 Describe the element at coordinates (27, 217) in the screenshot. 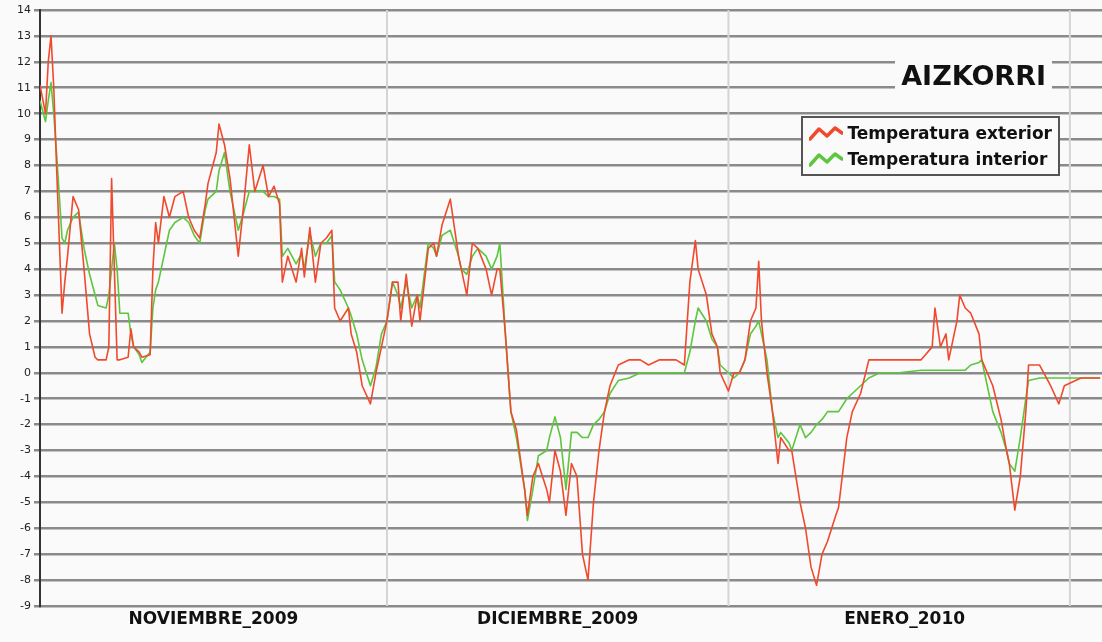

I see `y-tick-label: 6` at that location.